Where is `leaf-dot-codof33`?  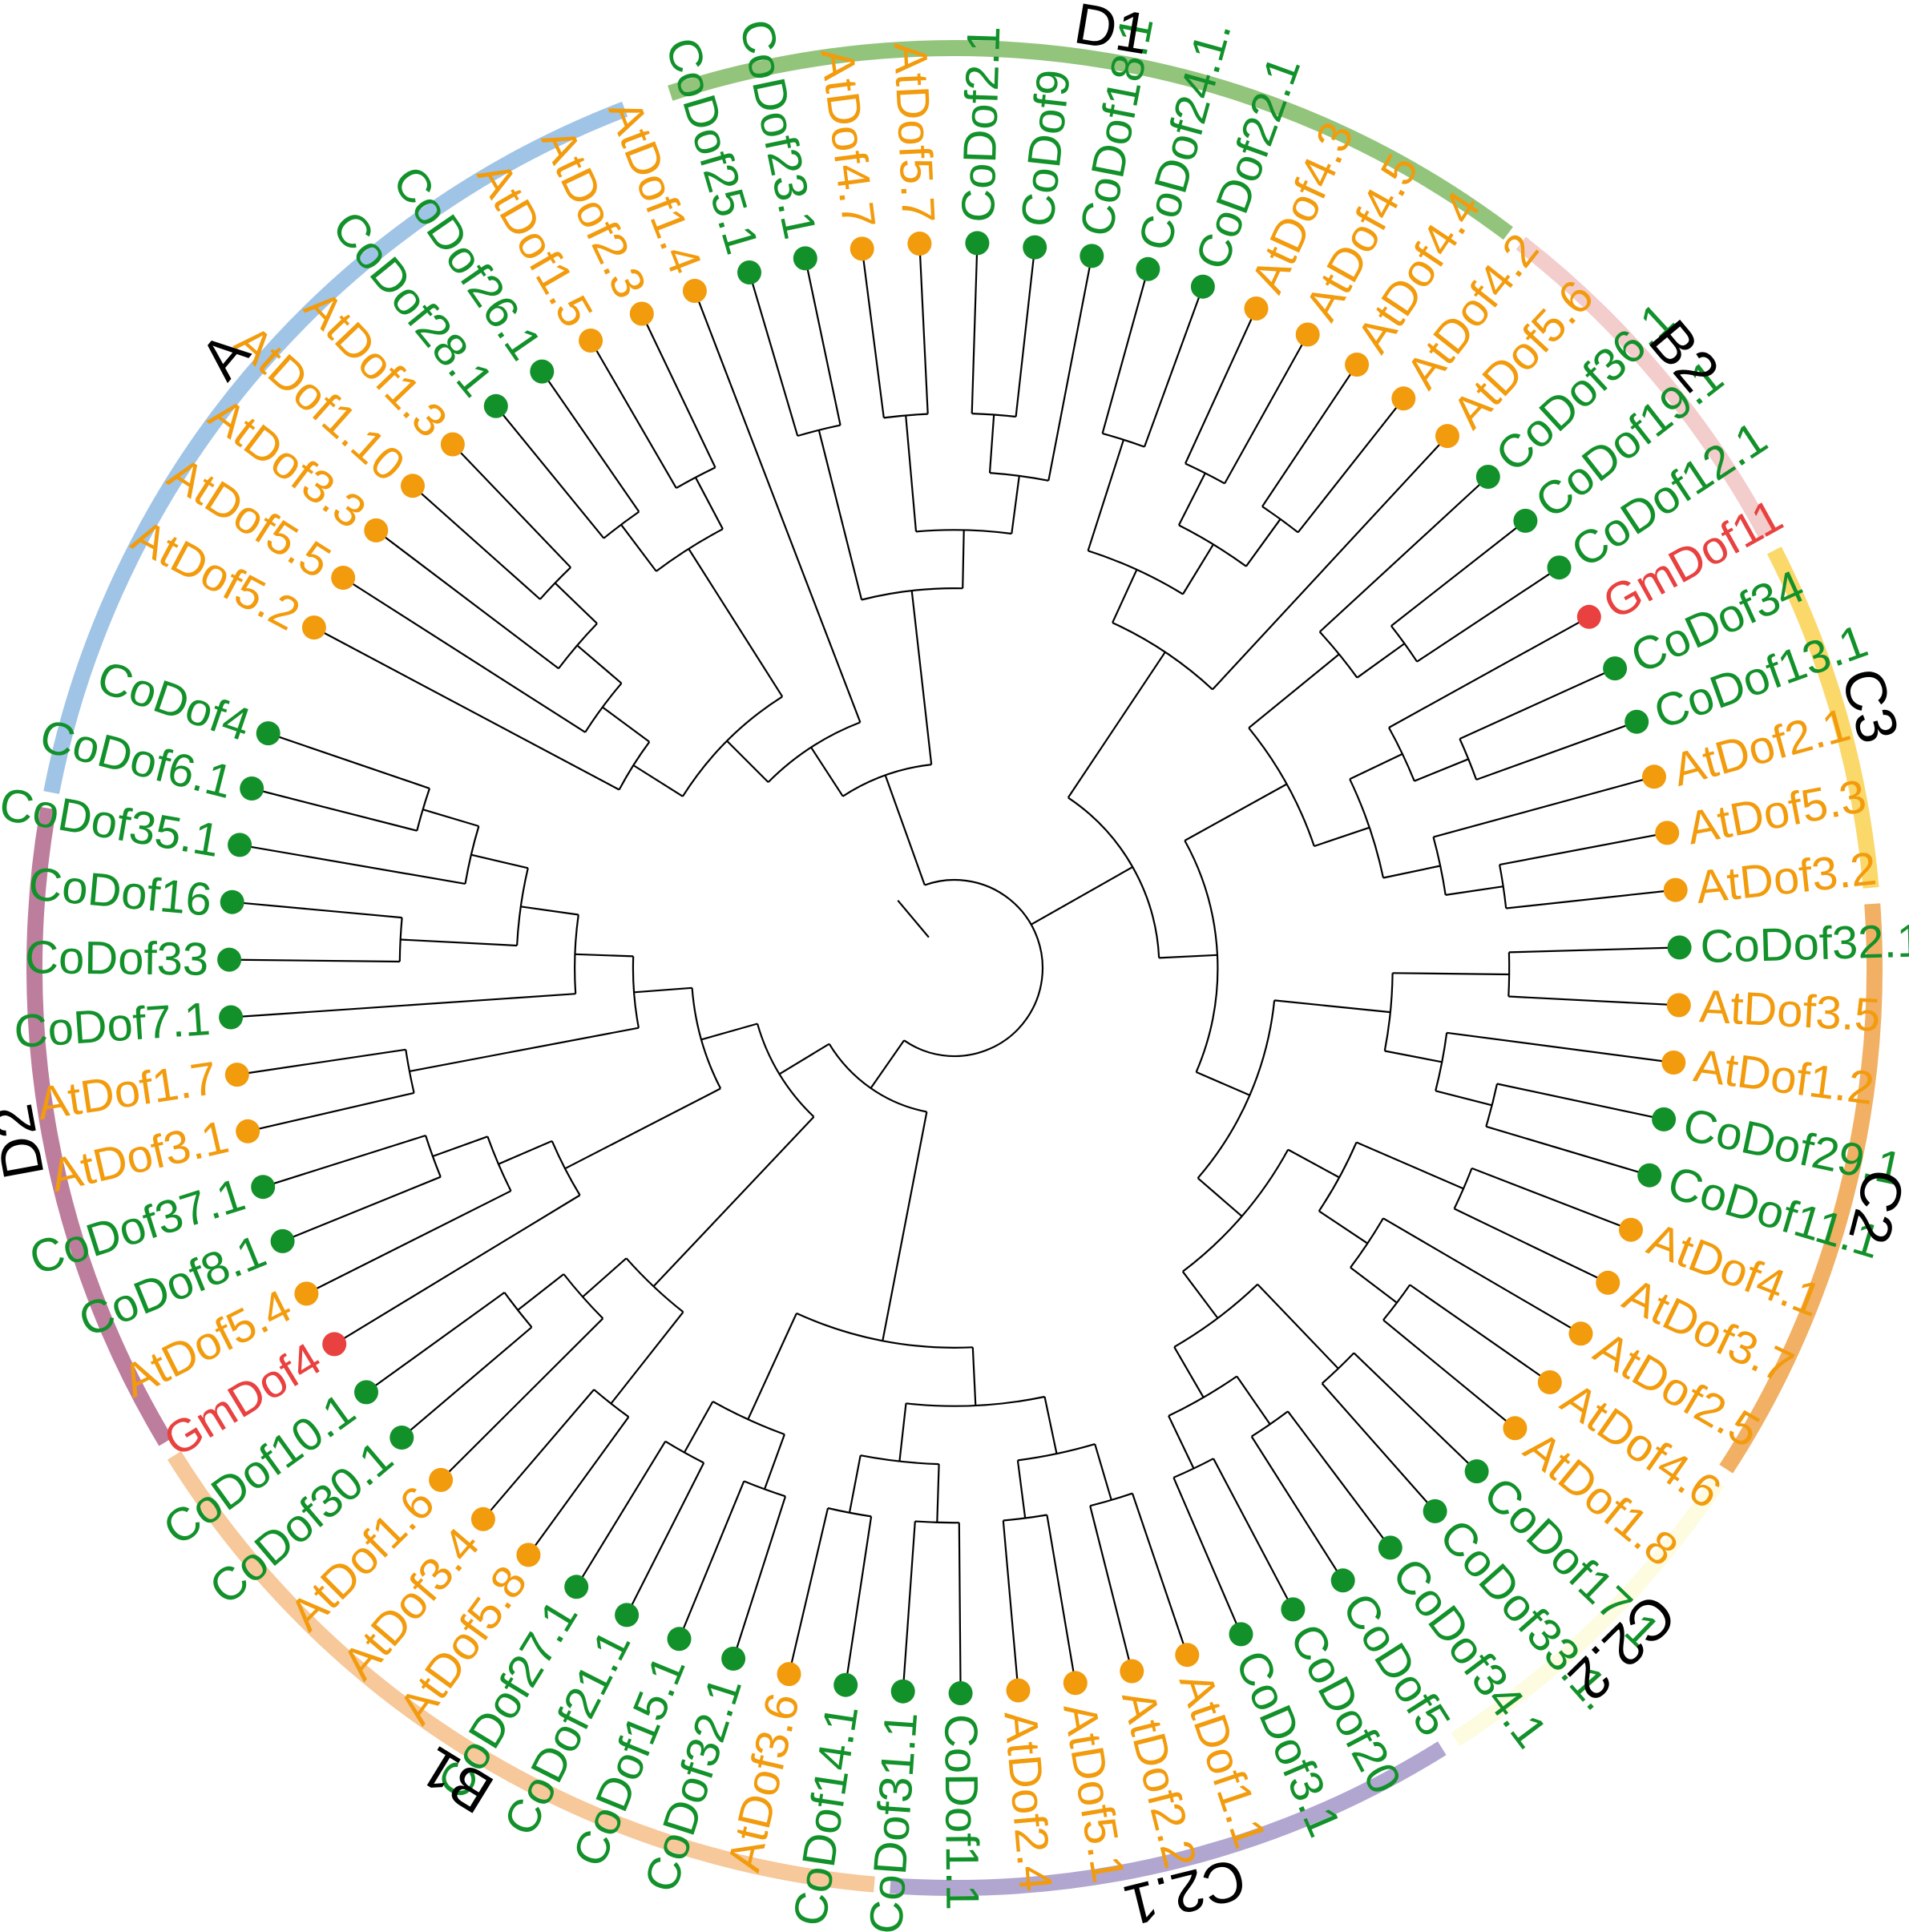
leaf-dot-codof33 is located at coordinates (229, 959).